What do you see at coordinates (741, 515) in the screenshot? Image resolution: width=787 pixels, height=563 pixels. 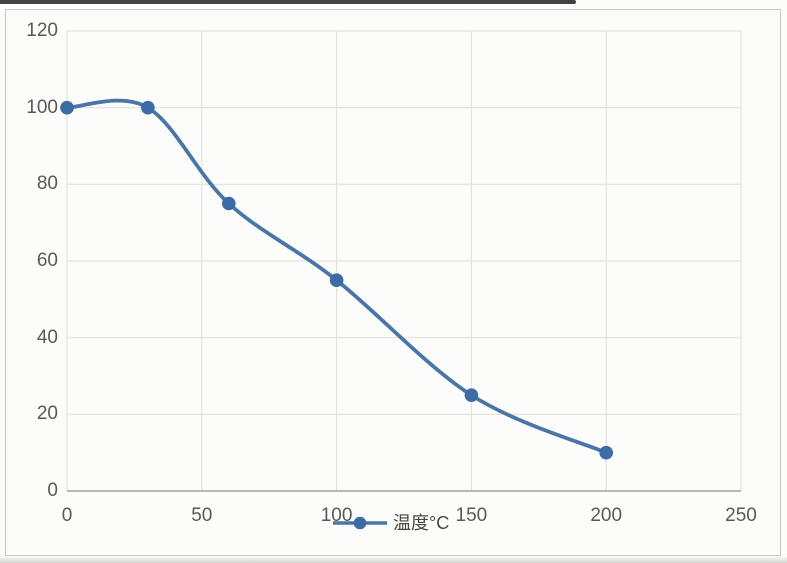 I see `x-axis-tick-label: 250` at bounding box center [741, 515].